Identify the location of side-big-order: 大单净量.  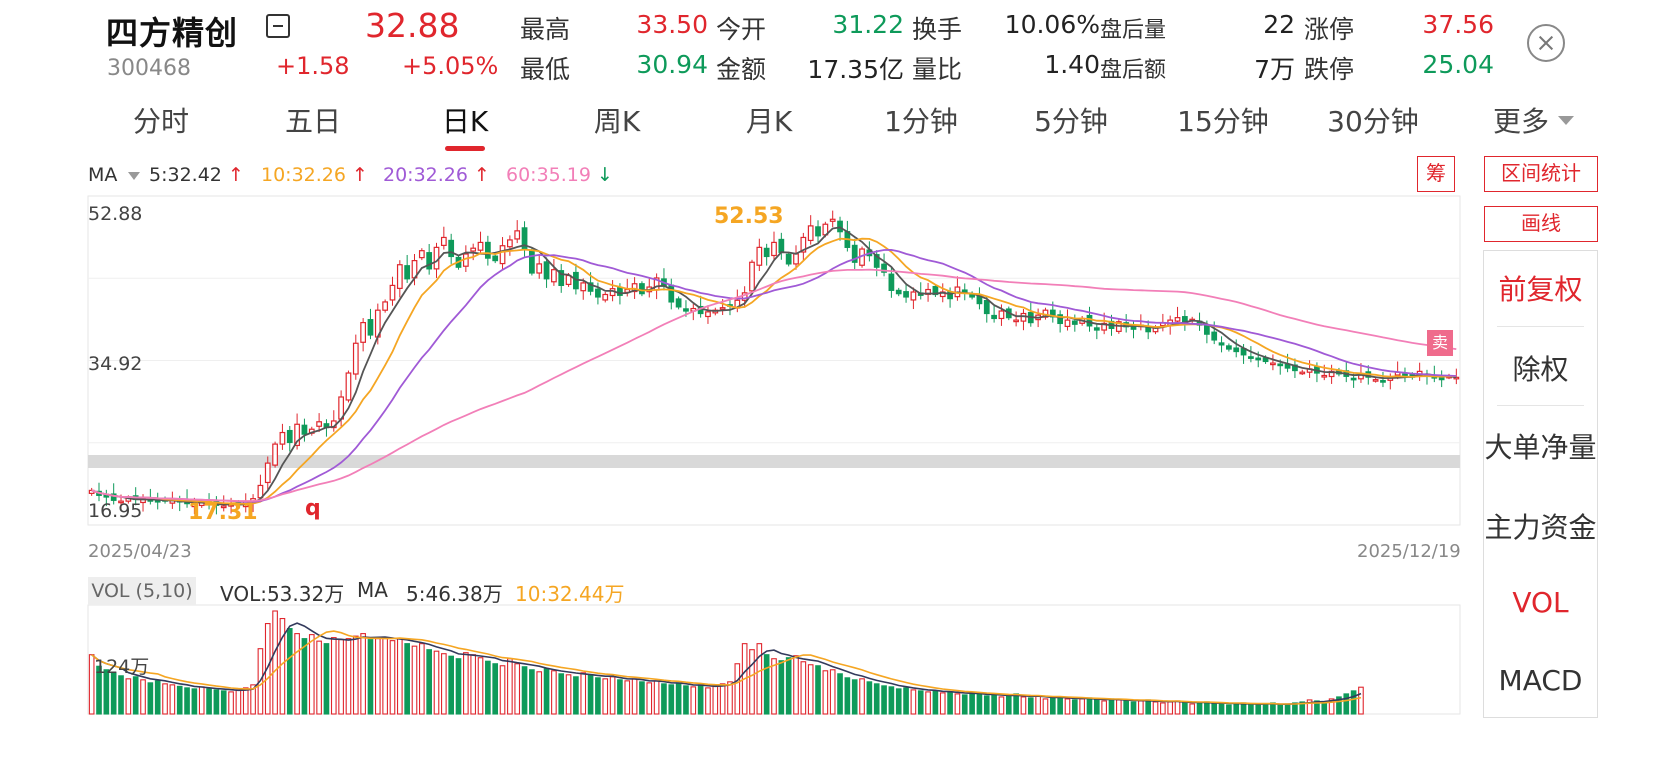
(1540, 447).